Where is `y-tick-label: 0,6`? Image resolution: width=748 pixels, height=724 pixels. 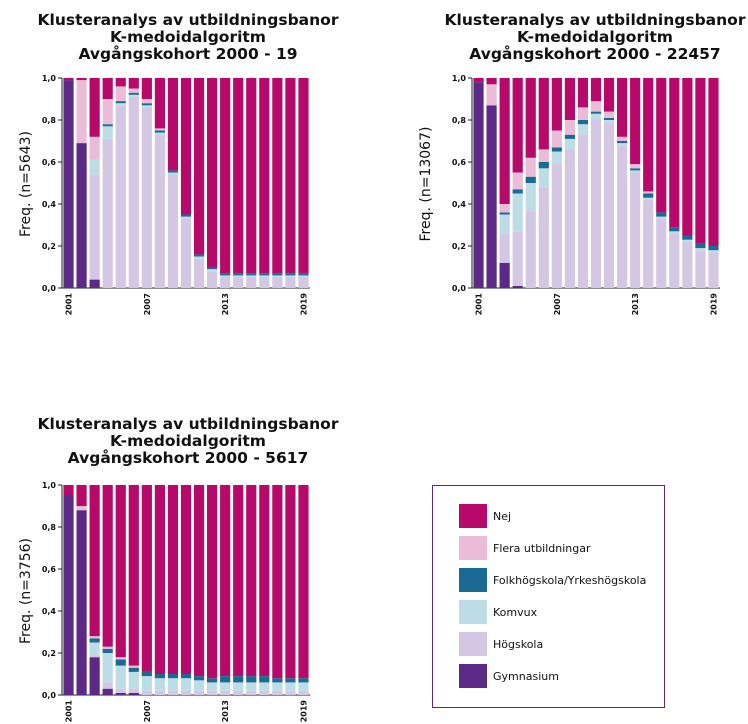 y-tick-label: 0,6 is located at coordinates (49, 569).